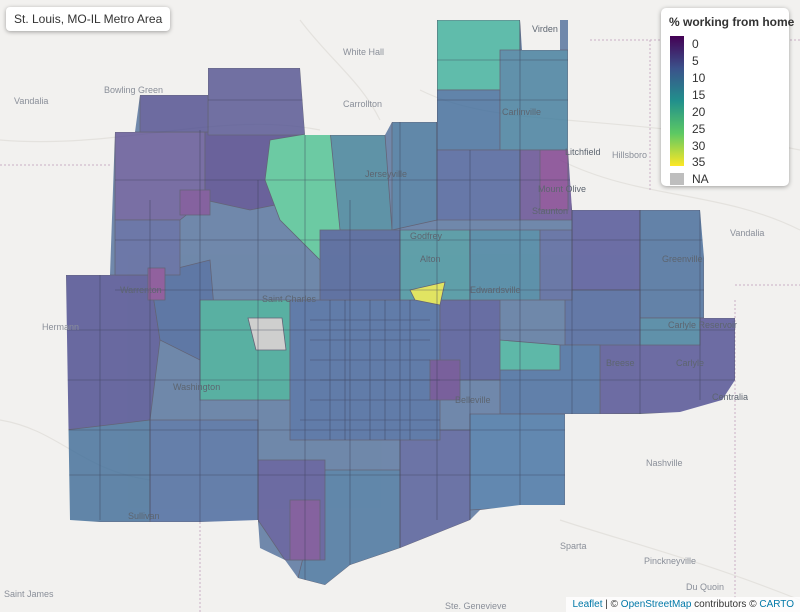 The width and height of the screenshot is (800, 612). What do you see at coordinates (699, 95) in the screenshot?
I see `legend-tick: 15` at bounding box center [699, 95].